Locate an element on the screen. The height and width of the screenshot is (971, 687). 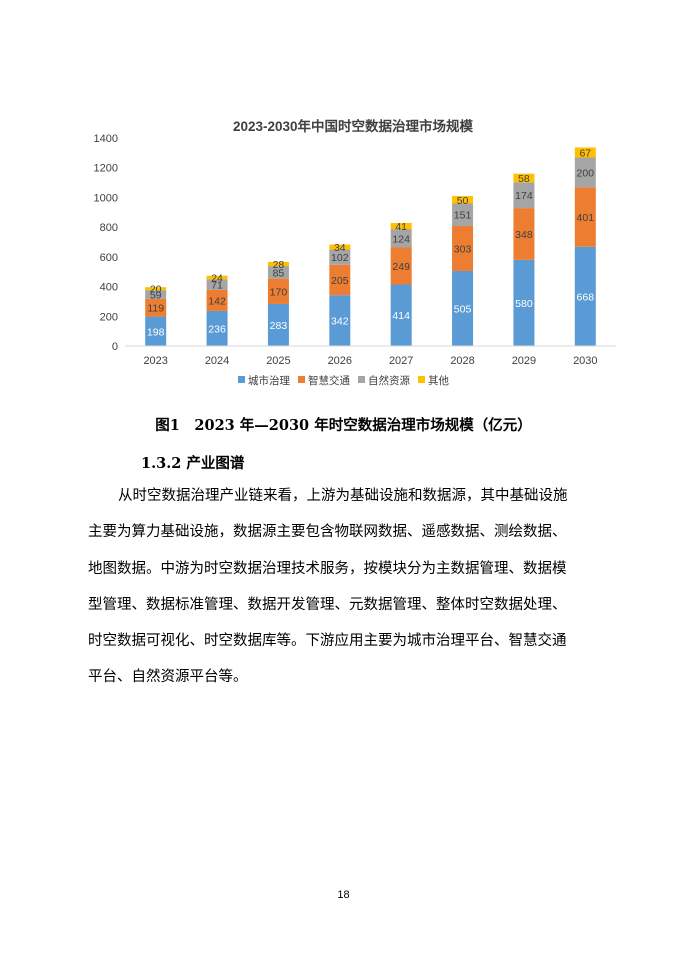
y-tick-label: 400 is located at coordinates (109, 288).